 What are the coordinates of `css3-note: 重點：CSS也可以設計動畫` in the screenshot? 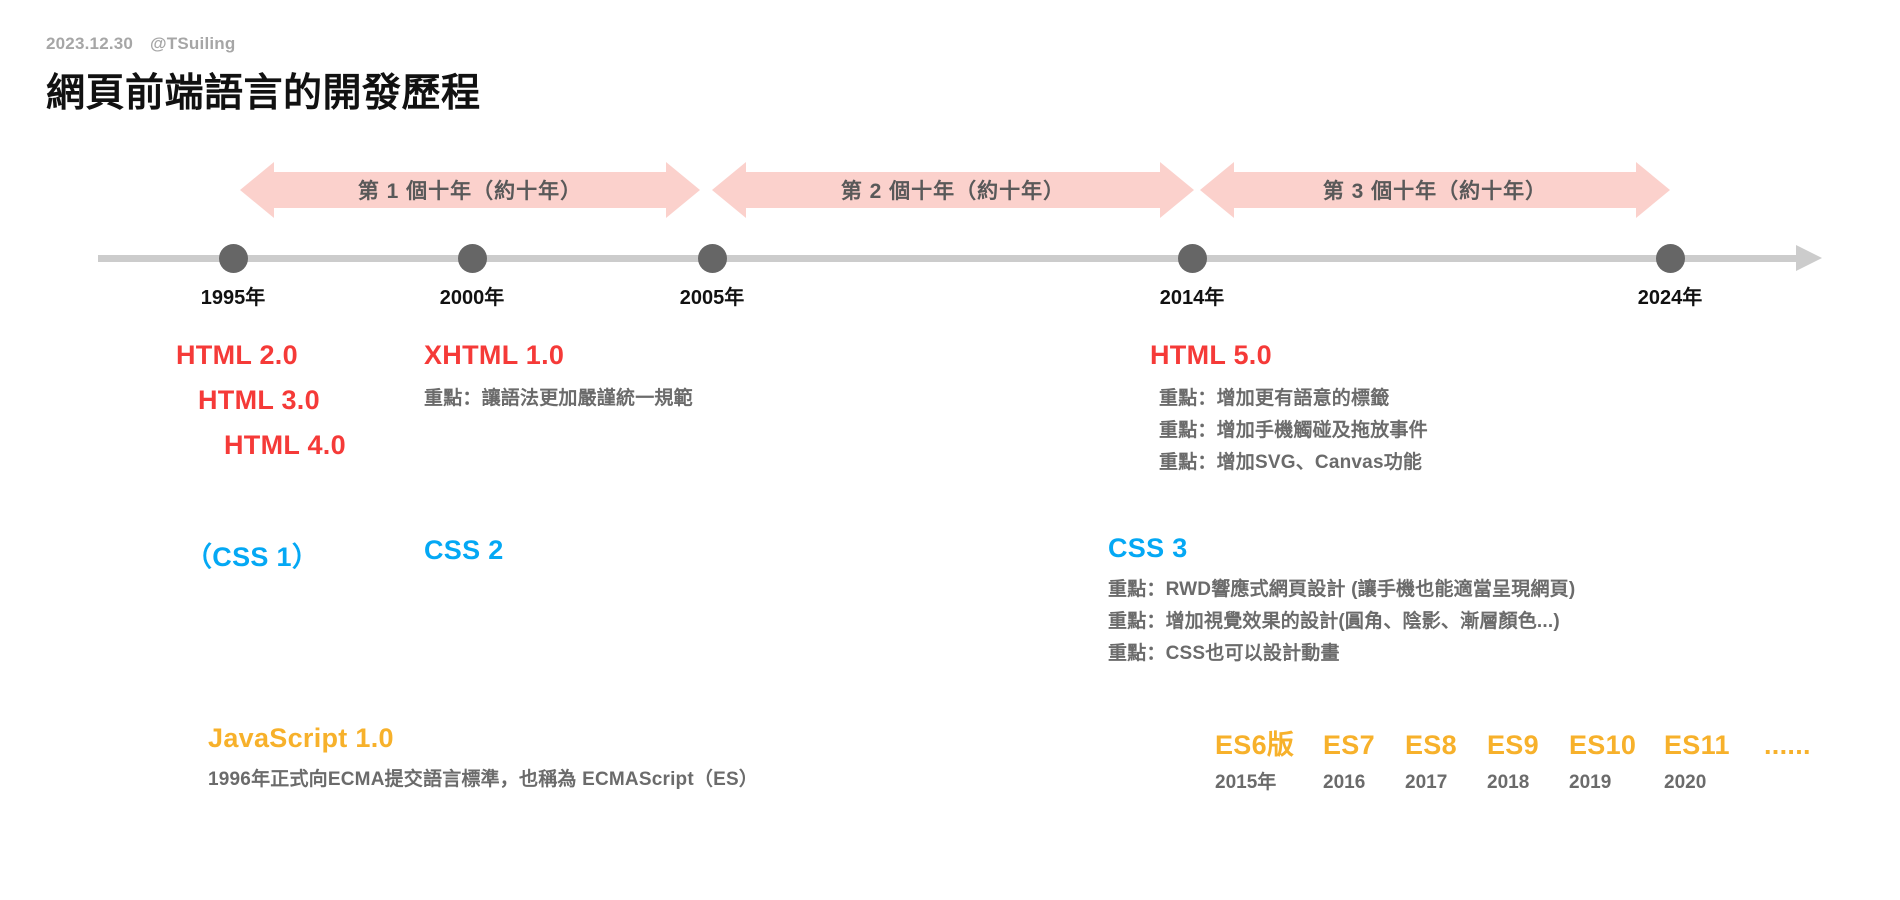 It's located at (1224, 653).